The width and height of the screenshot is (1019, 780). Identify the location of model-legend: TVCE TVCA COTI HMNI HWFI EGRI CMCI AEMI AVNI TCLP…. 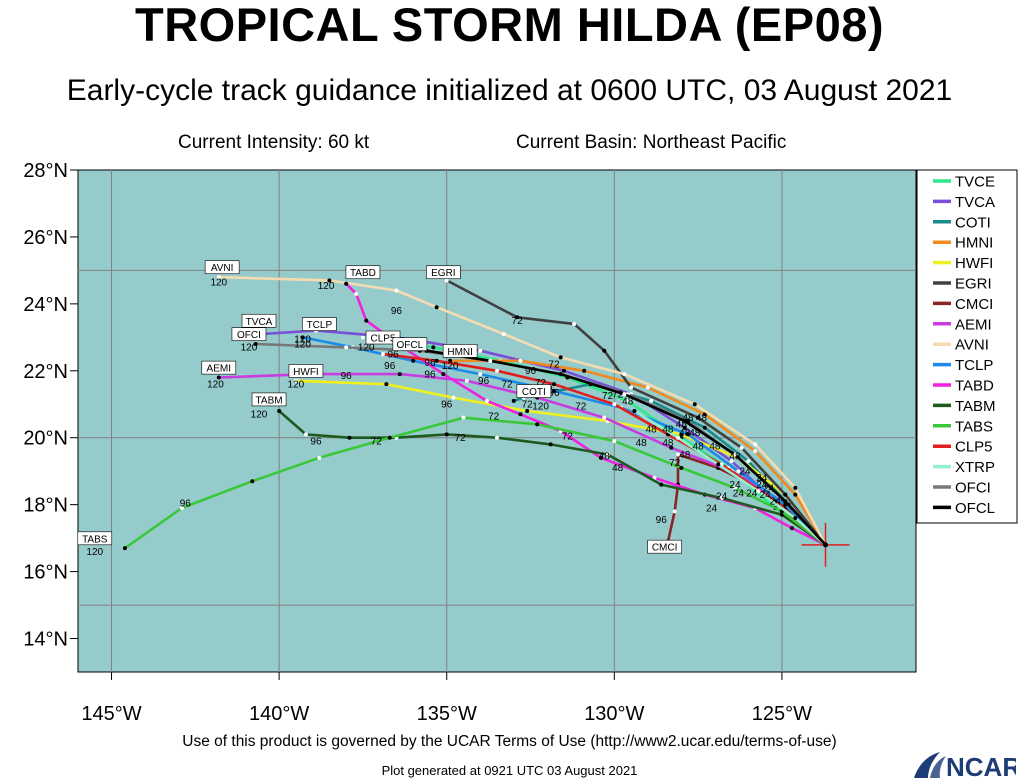
(967, 346).